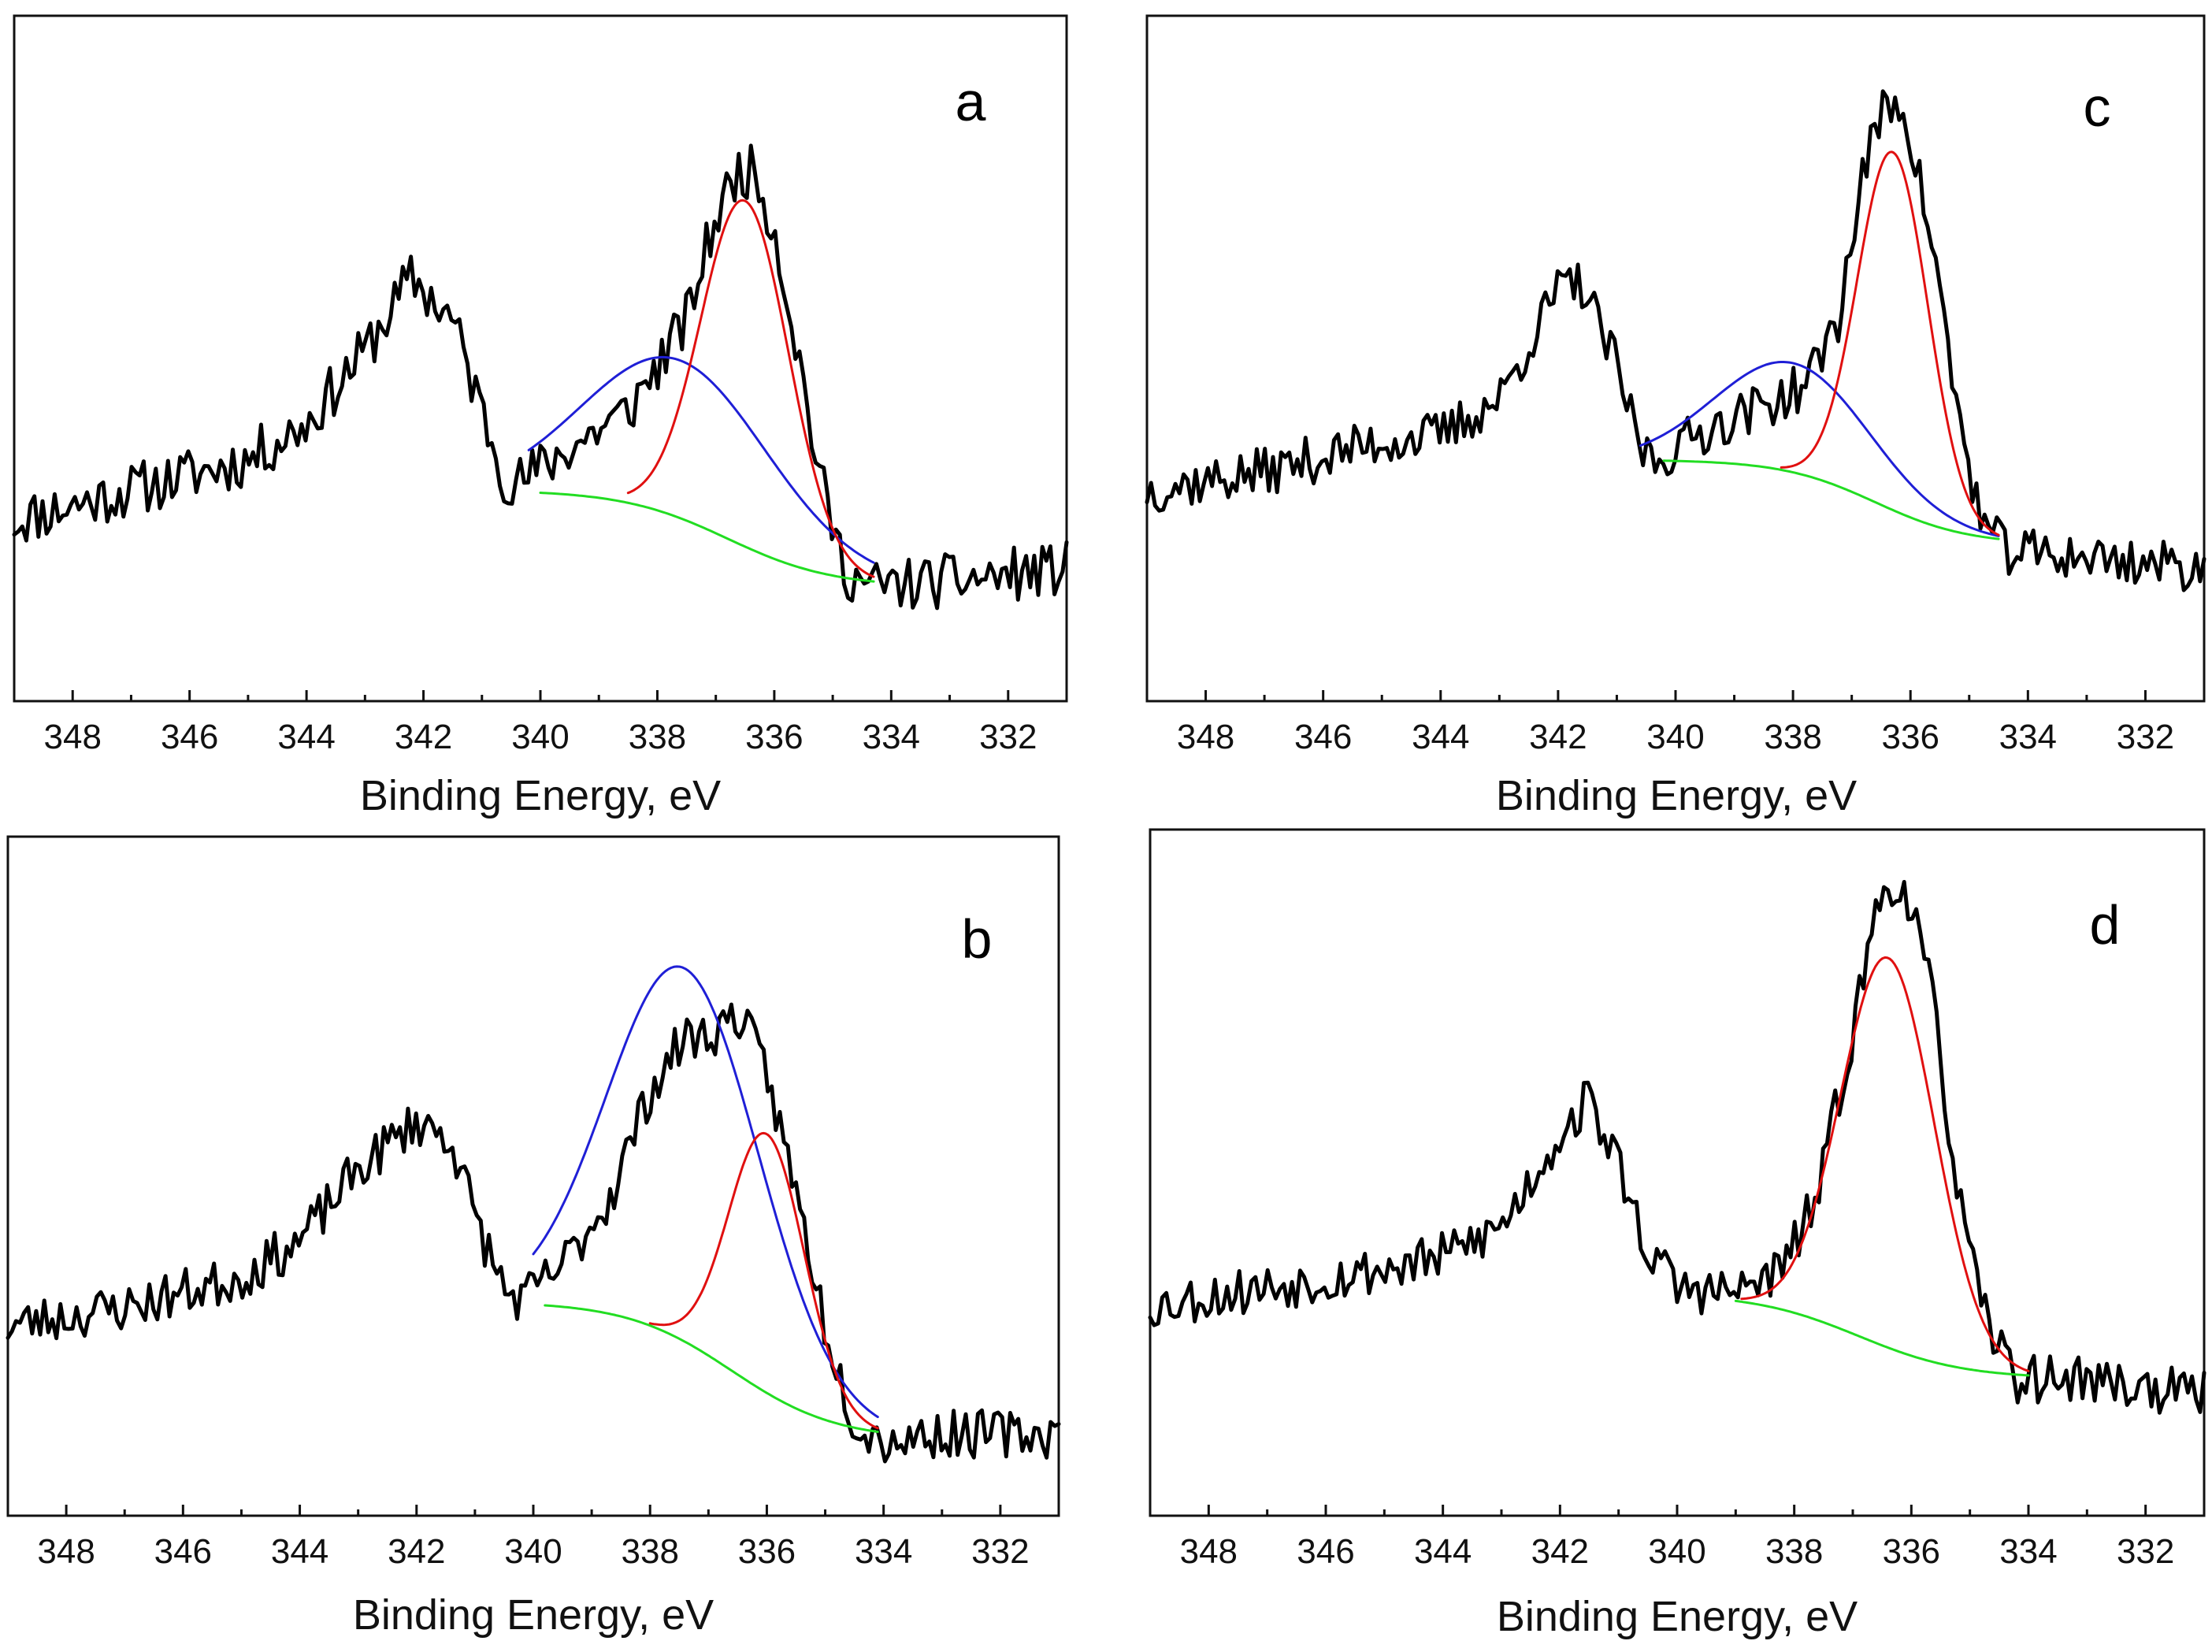 This screenshot has width=2212, height=1652. What do you see at coordinates (2105, 925) in the screenshot?
I see `panel-d-label: d` at bounding box center [2105, 925].